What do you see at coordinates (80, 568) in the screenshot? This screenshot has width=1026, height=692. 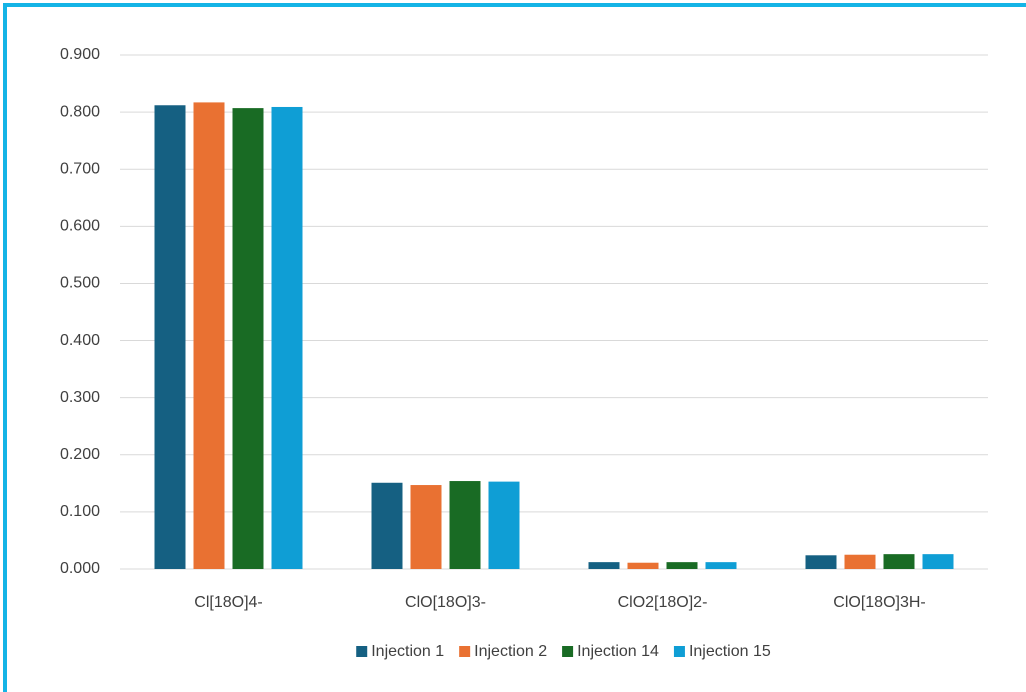 I see `y-tick-label: 0.000` at bounding box center [80, 568].